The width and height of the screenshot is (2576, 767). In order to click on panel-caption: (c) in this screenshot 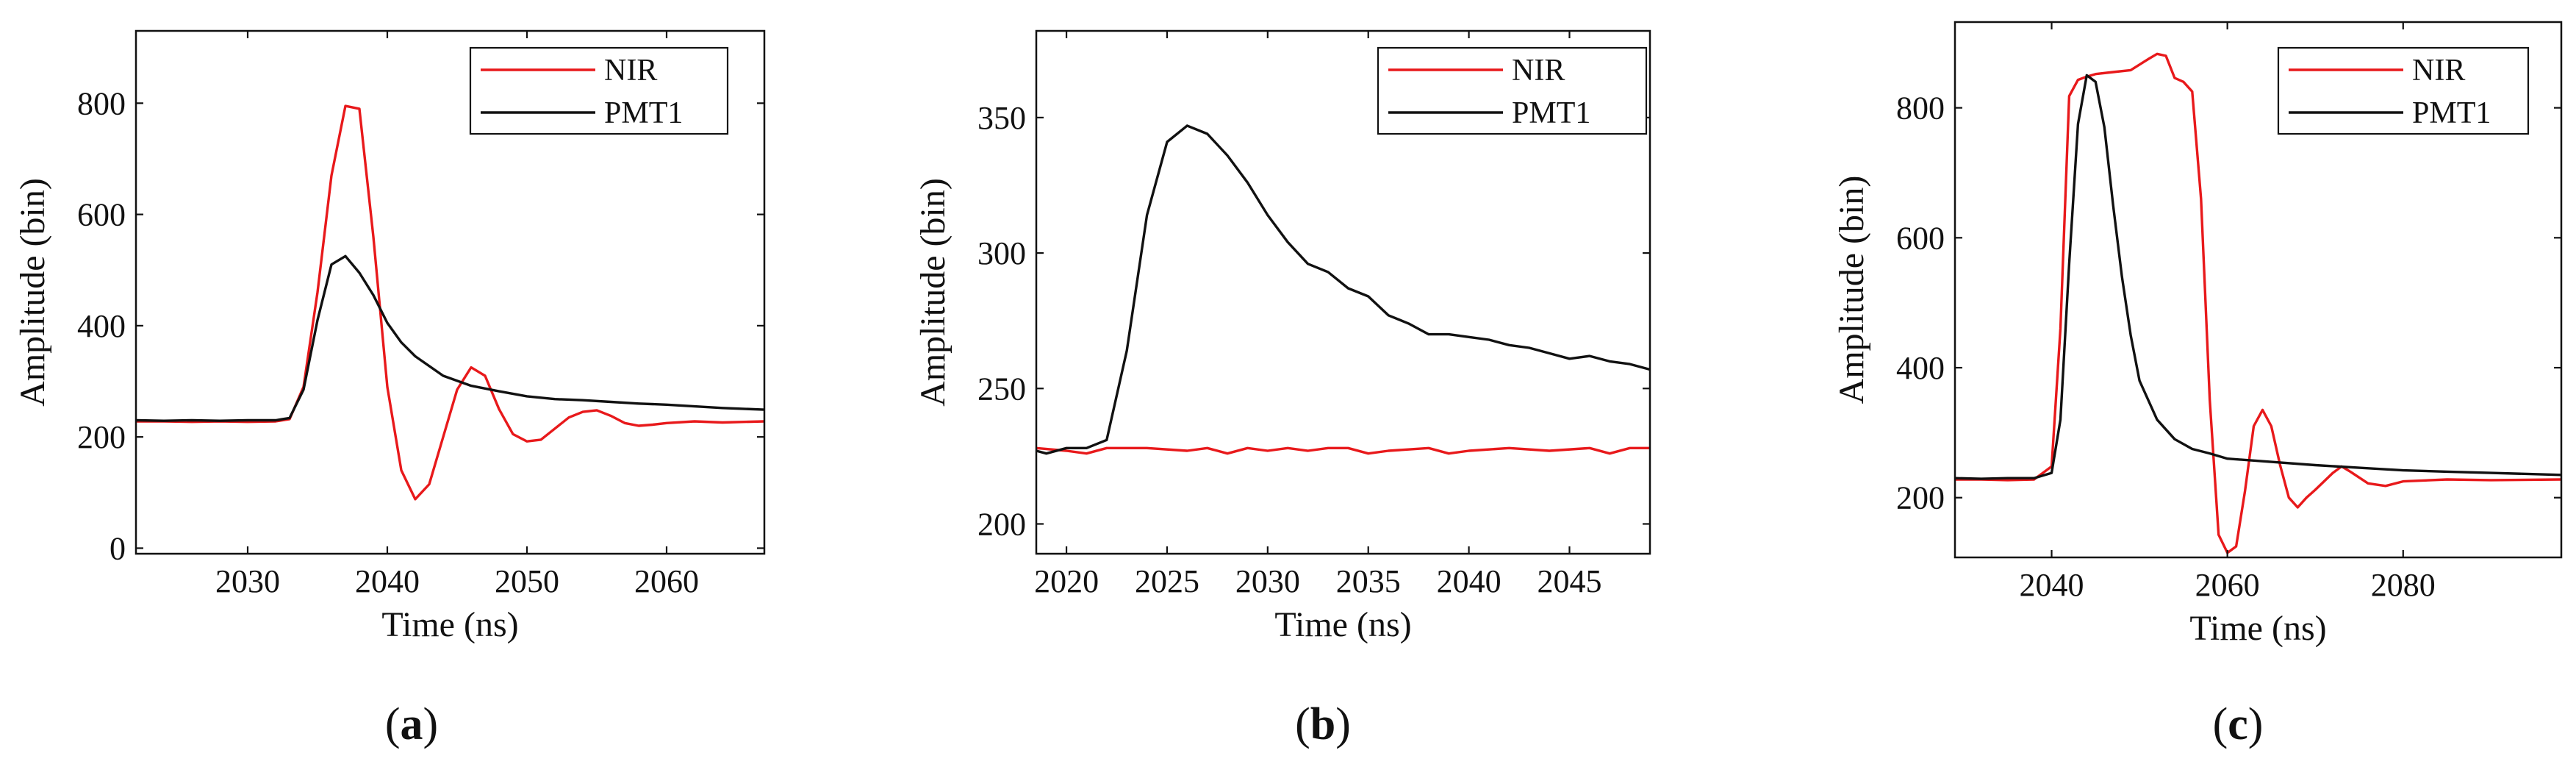, I will do `click(2238, 724)`.